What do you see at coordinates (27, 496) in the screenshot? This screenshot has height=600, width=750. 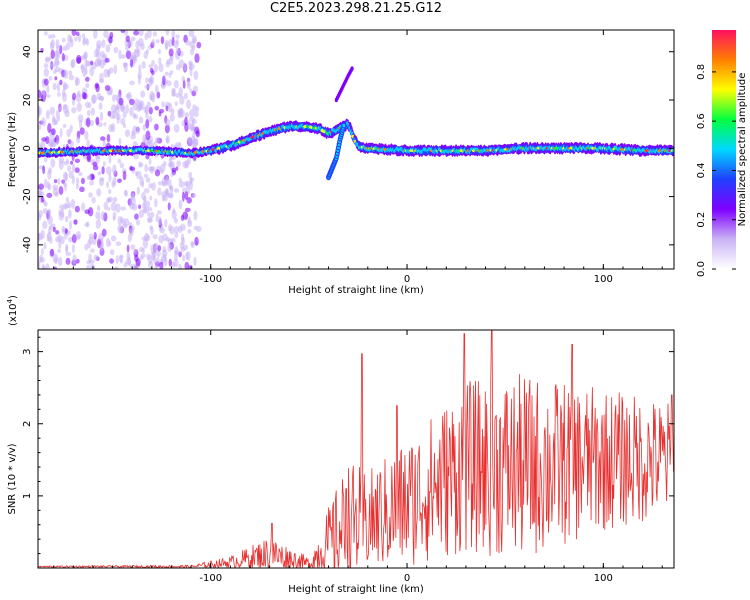 I see `y-tick-label: 1` at bounding box center [27, 496].